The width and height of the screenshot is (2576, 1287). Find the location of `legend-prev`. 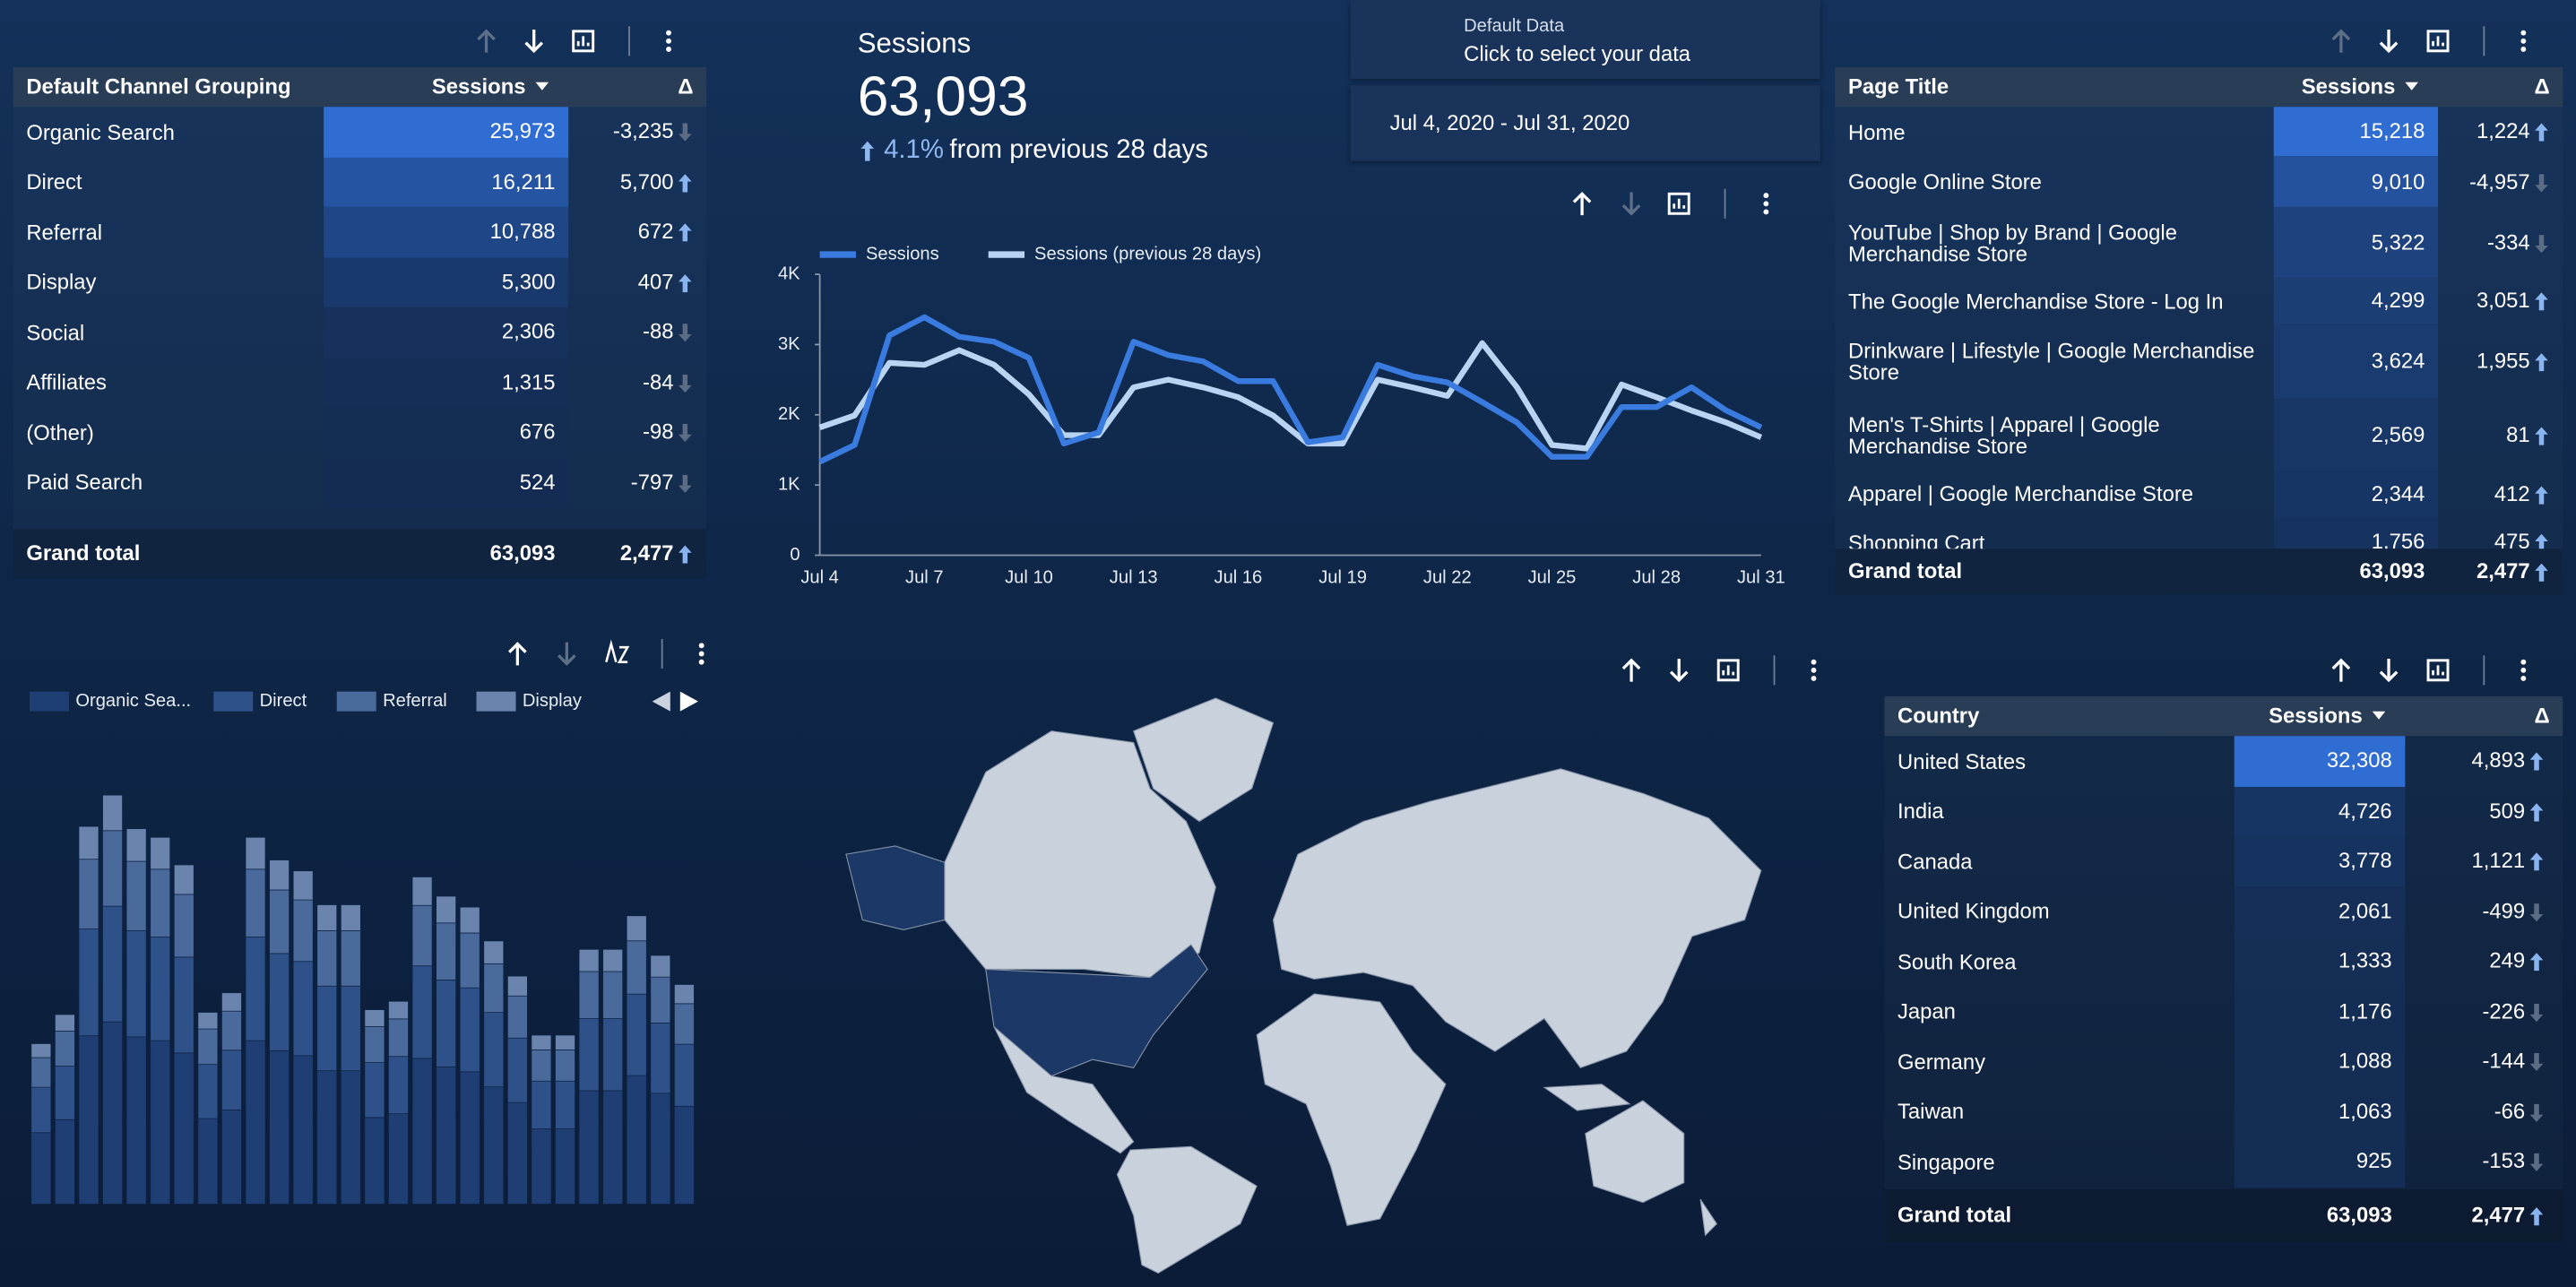

legend-prev is located at coordinates (661, 701).